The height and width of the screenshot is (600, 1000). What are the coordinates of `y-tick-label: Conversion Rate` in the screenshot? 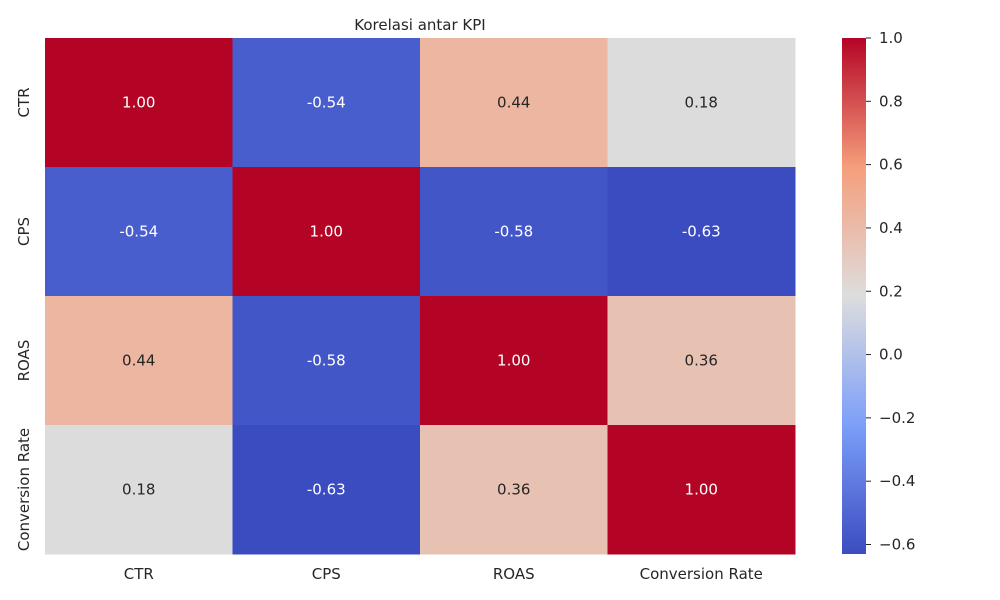 It's located at (24, 489).